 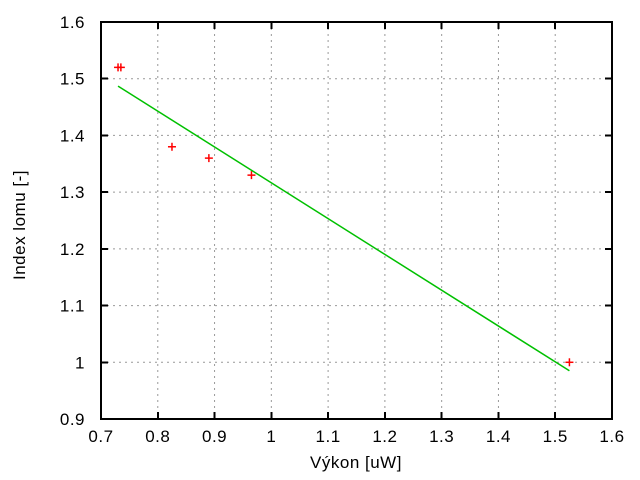 I want to click on x-tick-label: 0.7, so click(x=100, y=436).